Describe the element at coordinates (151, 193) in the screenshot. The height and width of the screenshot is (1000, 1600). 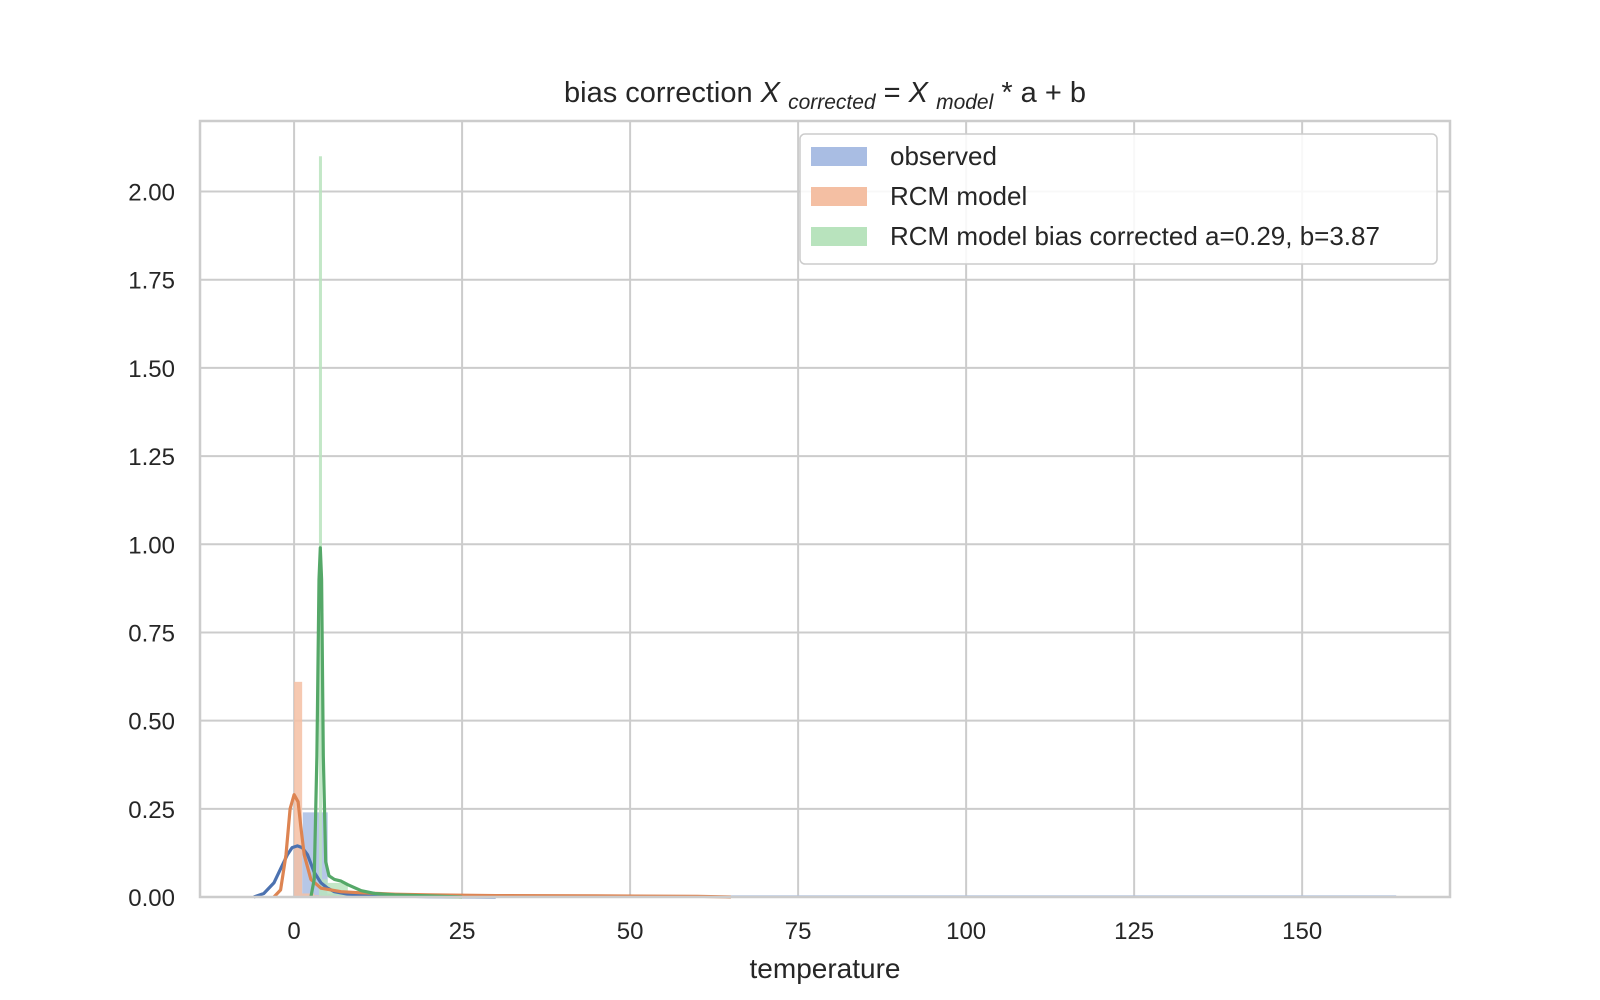
I see `y-tick-label-8: 2.00` at that location.